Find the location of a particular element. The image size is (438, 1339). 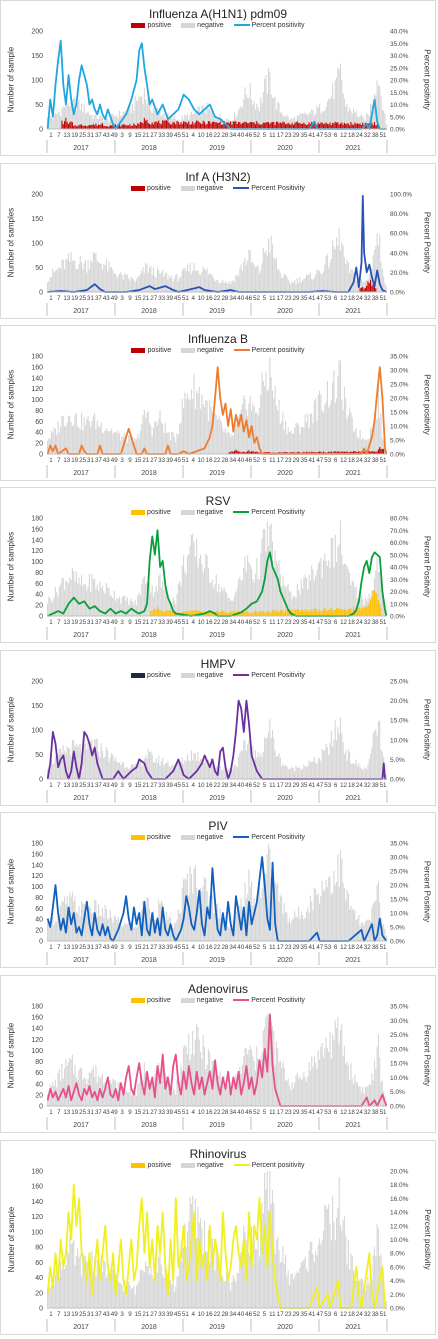

legend-negative-swatch is located at coordinates (187, 675).